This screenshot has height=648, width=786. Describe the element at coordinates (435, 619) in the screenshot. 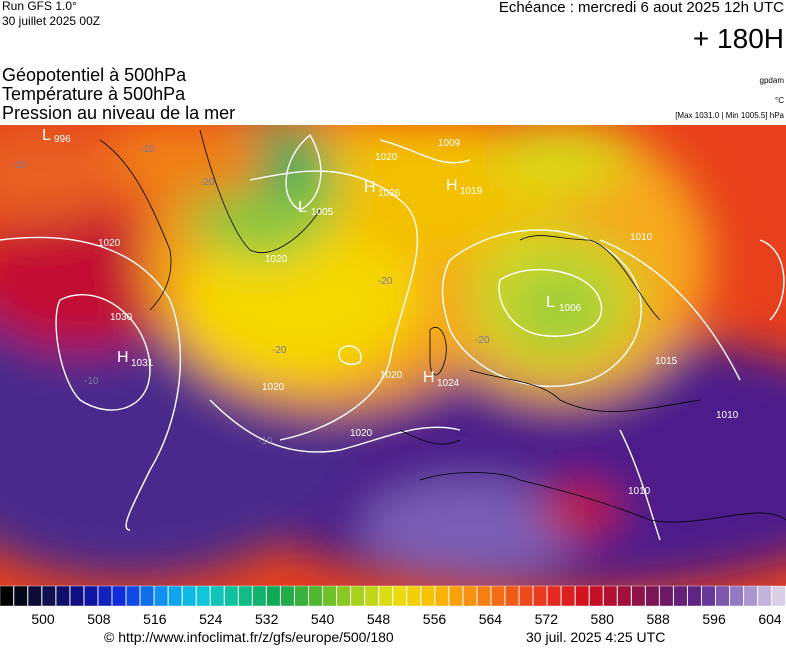

I see `colorbar-tick-label: 556` at that location.